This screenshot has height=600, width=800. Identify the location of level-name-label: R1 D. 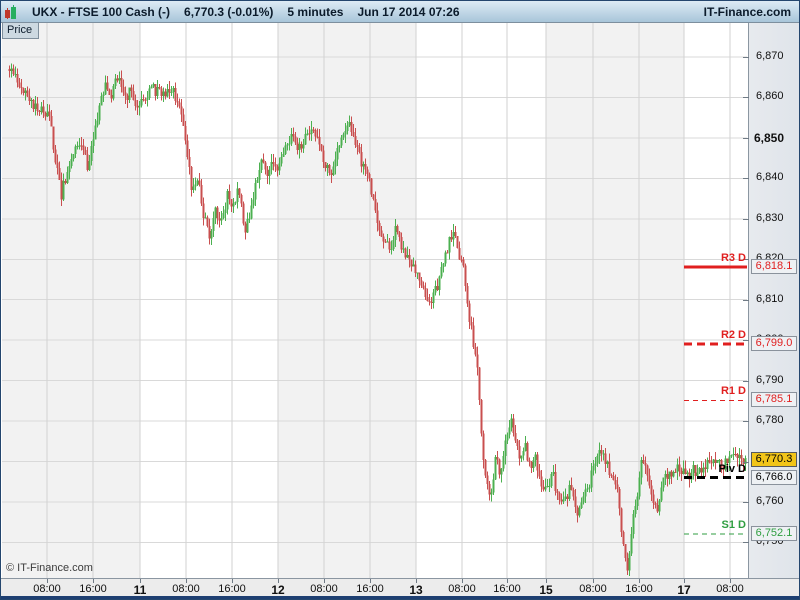
(733, 391).